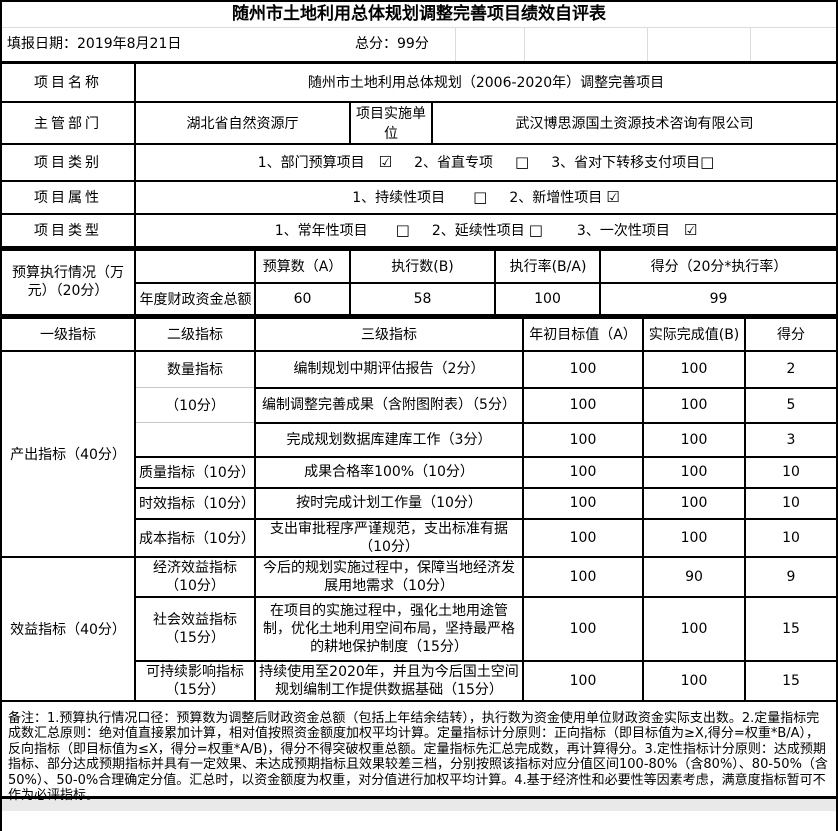  What do you see at coordinates (419, 15) in the screenshot?
I see `page-title: 随州市土地利用总体规划调整完善项目绩效自评表` at bounding box center [419, 15].